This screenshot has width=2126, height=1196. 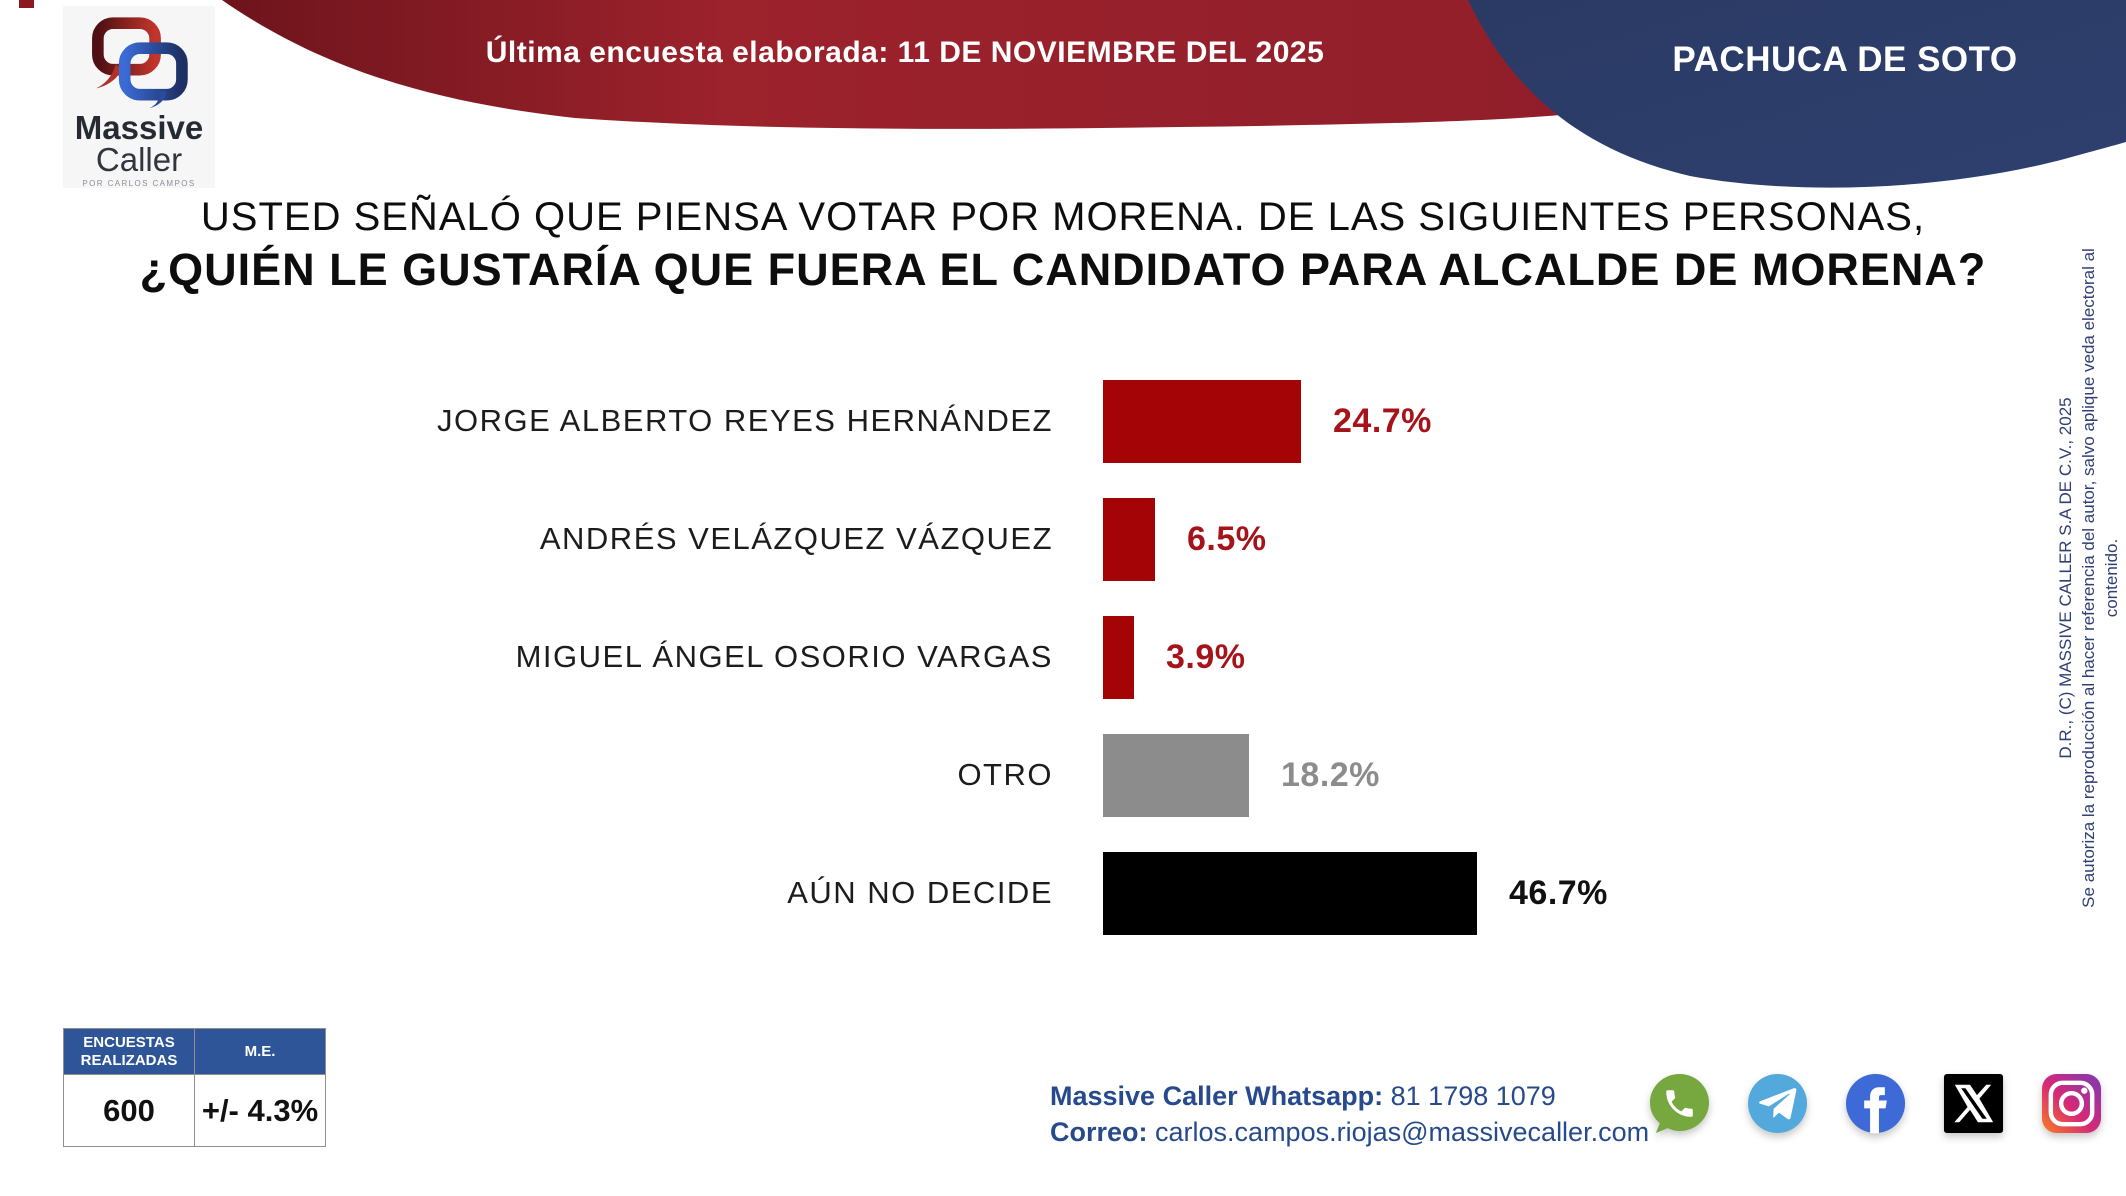 What do you see at coordinates (796, 538) in the screenshot?
I see `candidate-label: ANDRÉS VELÁZQUEZ VÁZQUEZ` at bounding box center [796, 538].